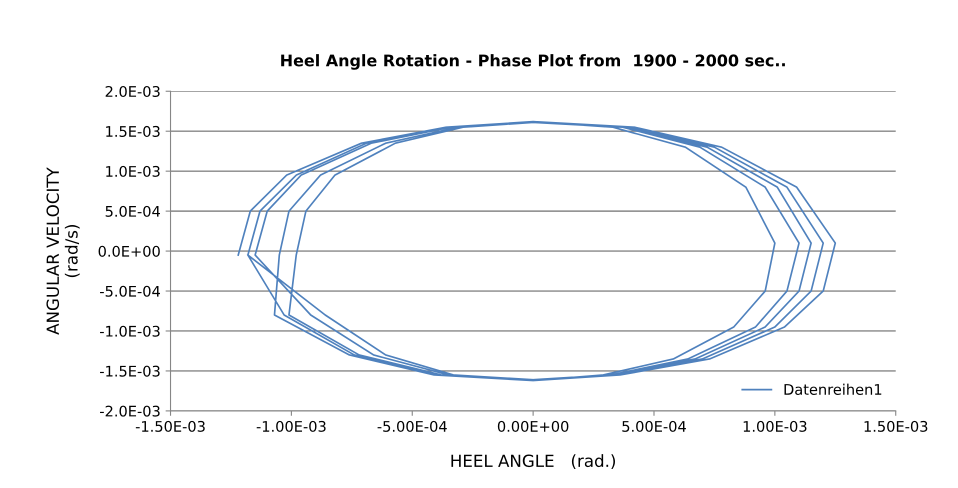 The image size is (958, 488). Describe the element at coordinates (130, 291) in the screenshot. I see `y-tick-label: -5.0E-04` at that location.